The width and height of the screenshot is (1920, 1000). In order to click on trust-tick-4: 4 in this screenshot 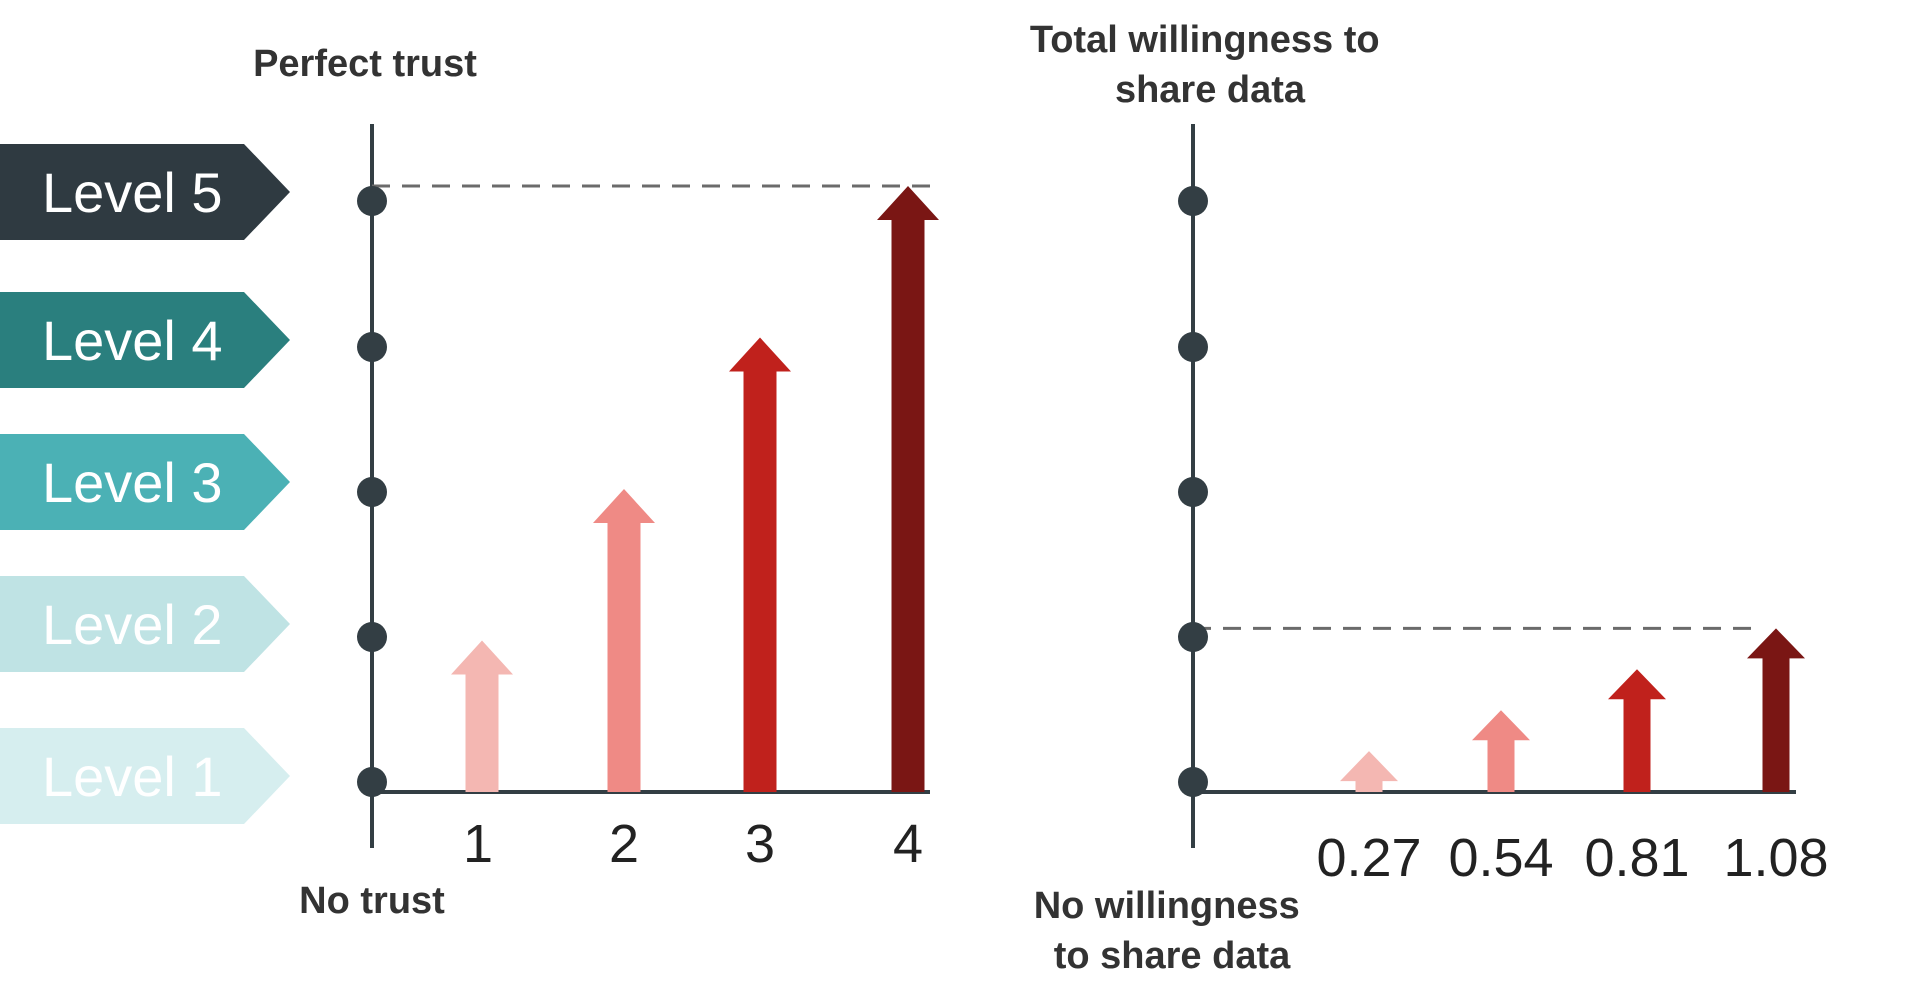, I will do `click(908, 844)`.